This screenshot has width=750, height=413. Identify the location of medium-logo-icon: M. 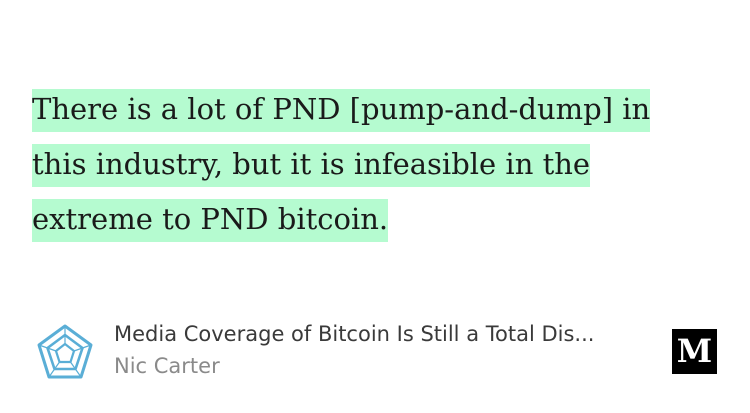
(694, 351).